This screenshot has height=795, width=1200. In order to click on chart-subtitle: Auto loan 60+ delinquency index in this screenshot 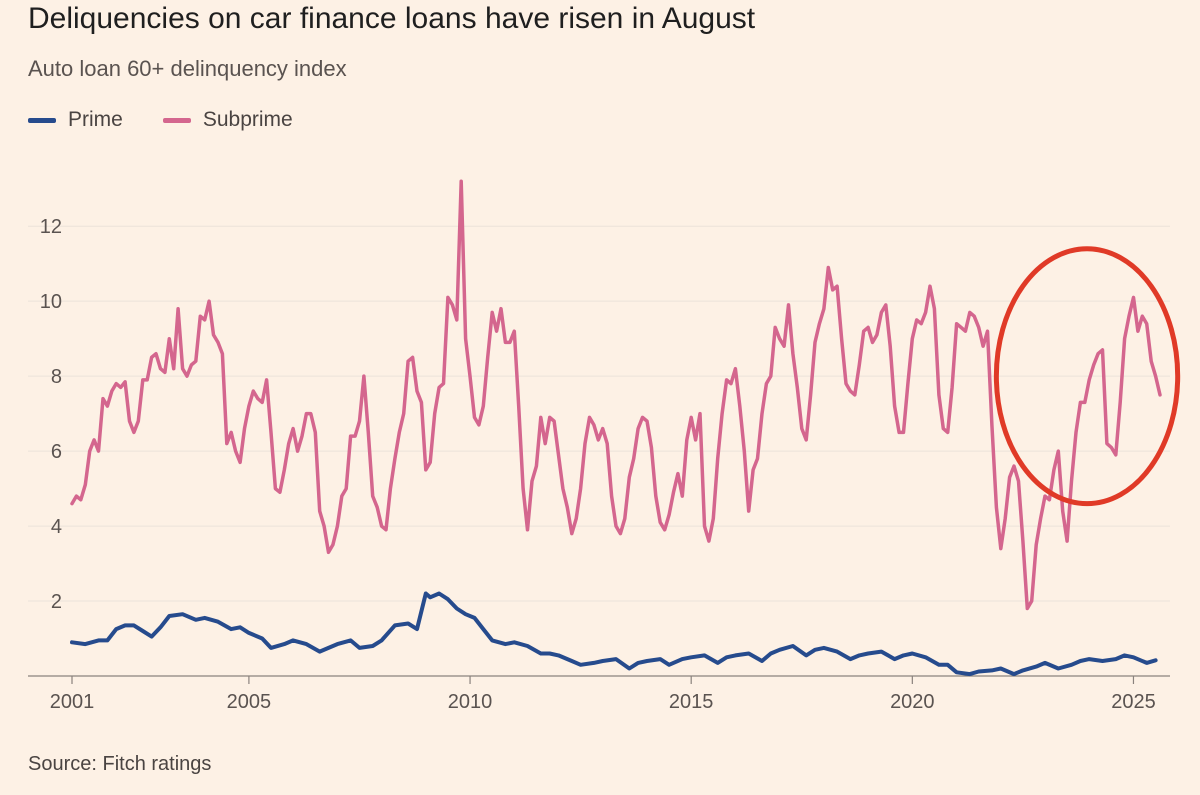, I will do `click(187, 68)`.